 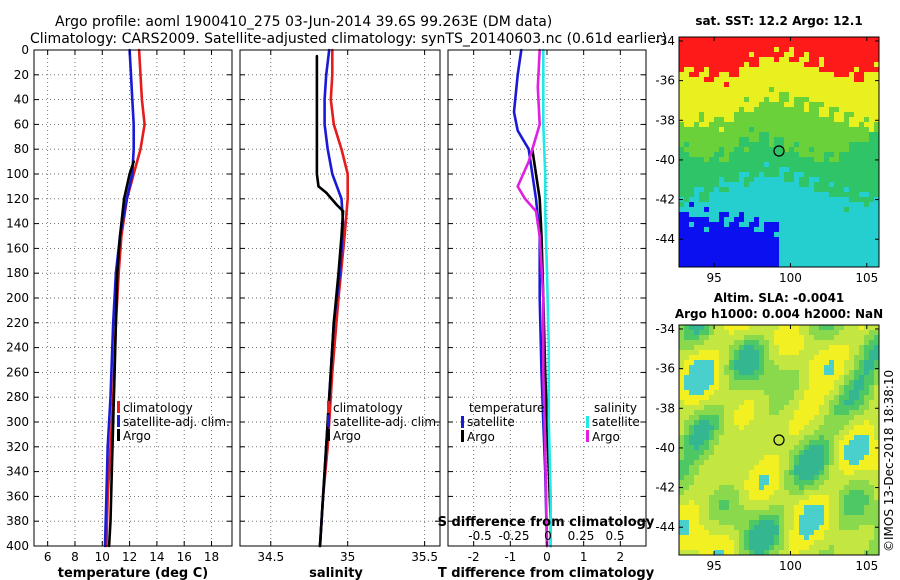 What do you see at coordinates (665, 41) in the screenshot?
I see `map-y-tick-label: -34` at bounding box center [665, 41].